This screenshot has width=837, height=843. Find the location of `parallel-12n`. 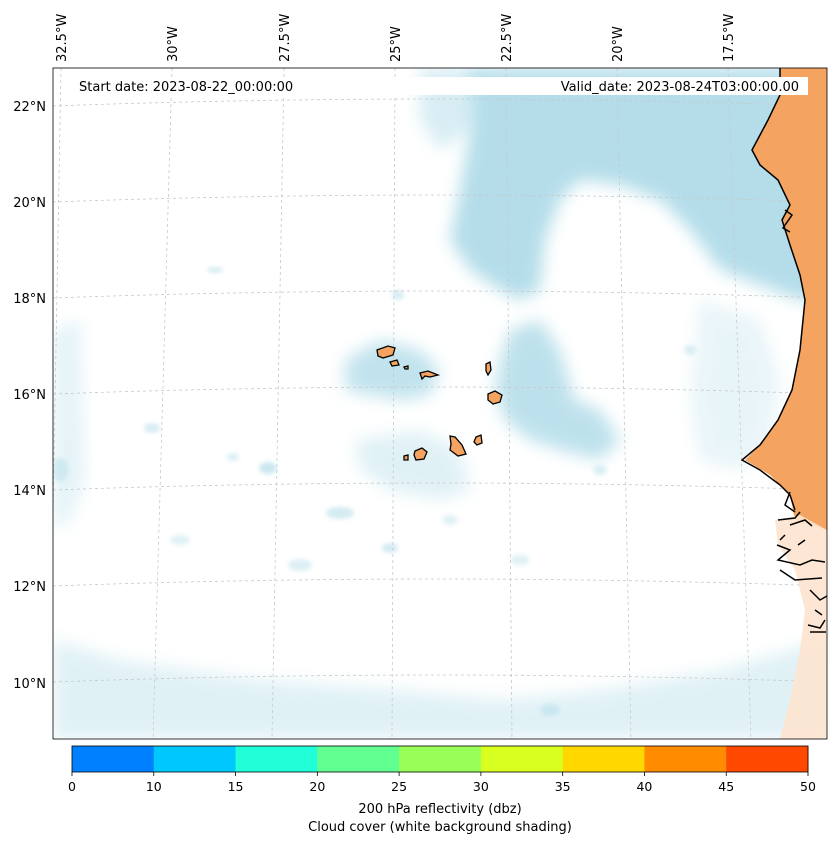

parallel-12n is located at coordinates (440, 582).